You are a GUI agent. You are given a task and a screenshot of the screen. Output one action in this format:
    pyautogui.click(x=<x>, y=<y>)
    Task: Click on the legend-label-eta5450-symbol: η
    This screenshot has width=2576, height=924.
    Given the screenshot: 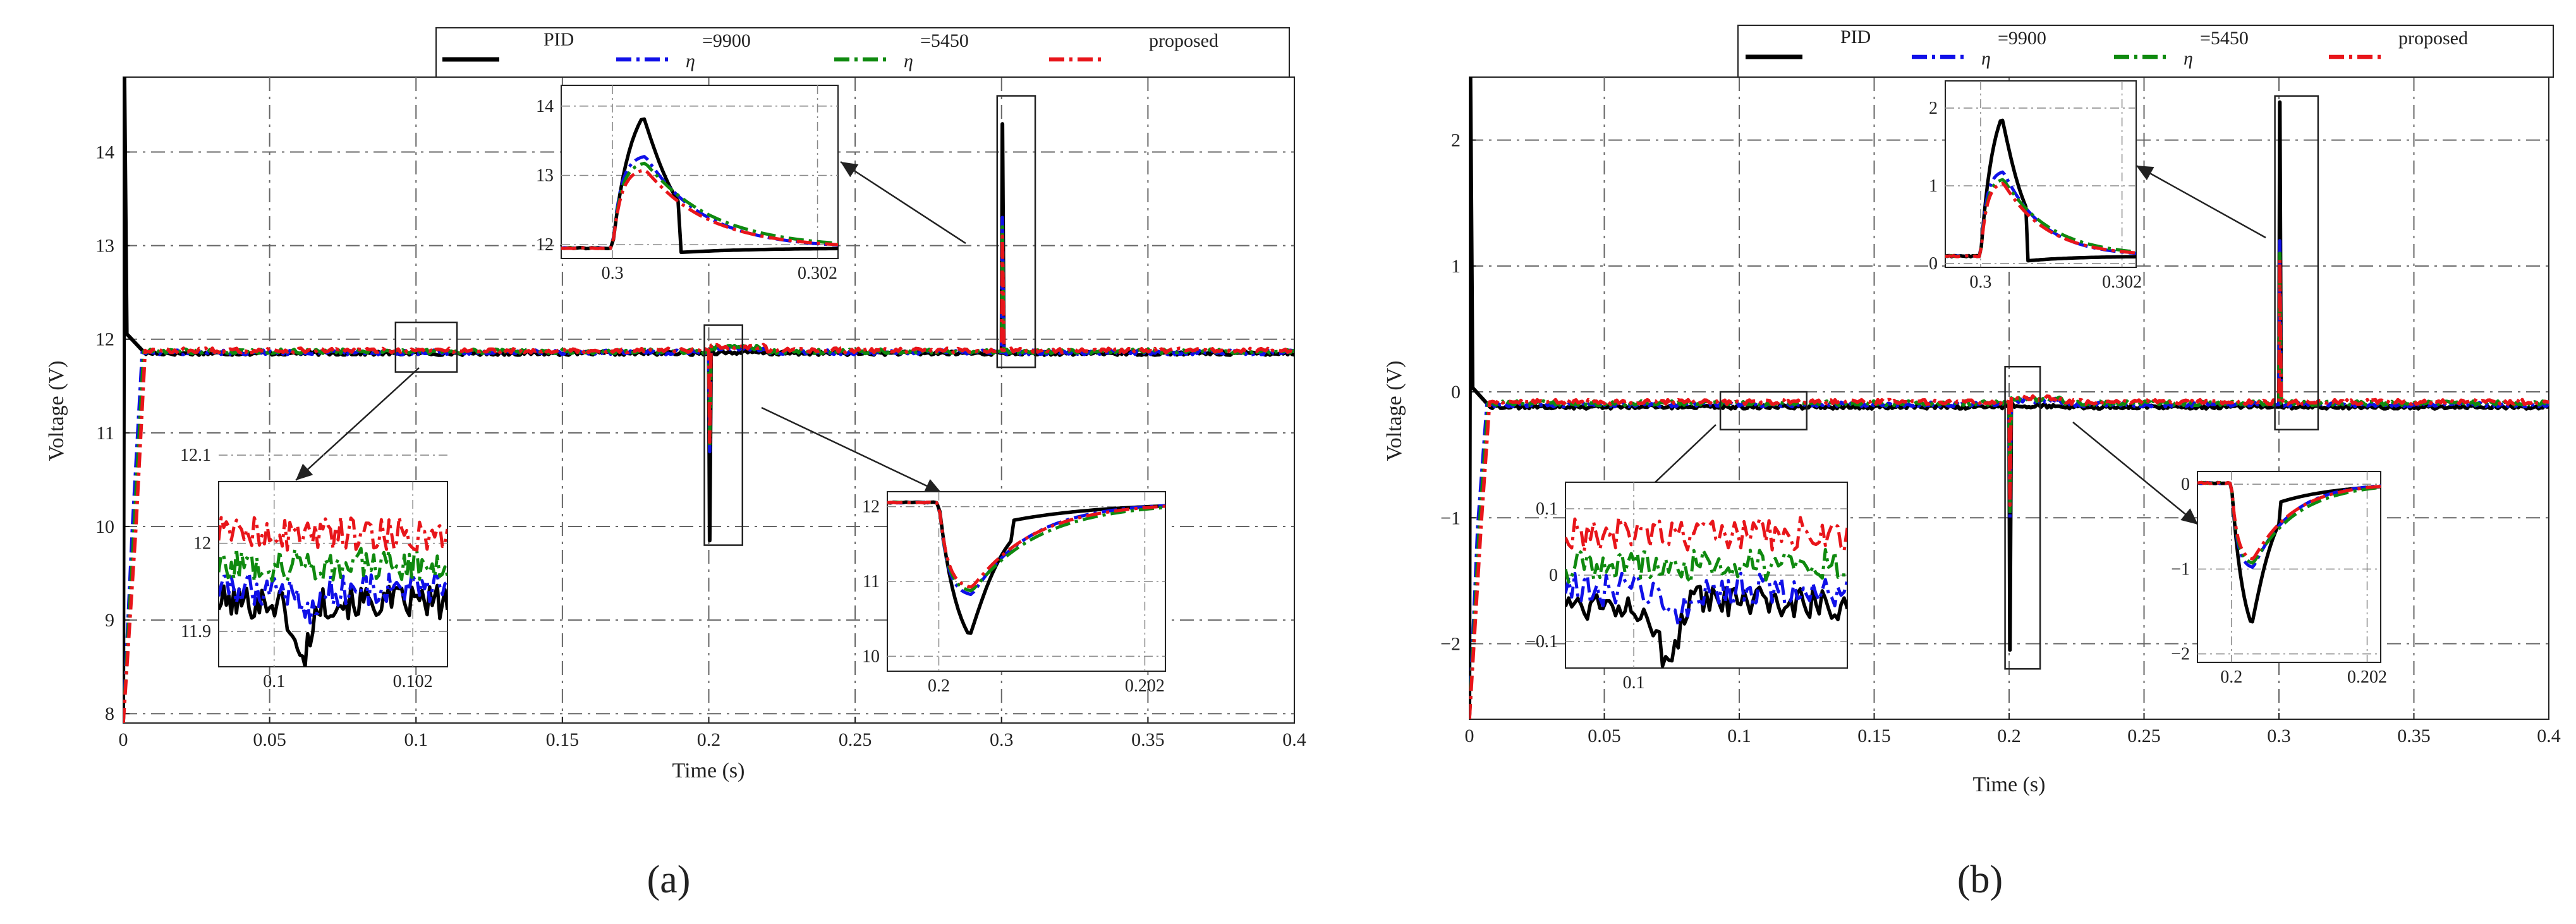 What is the action you would take?
    pyautogui.click(x=2188, y=58)
    